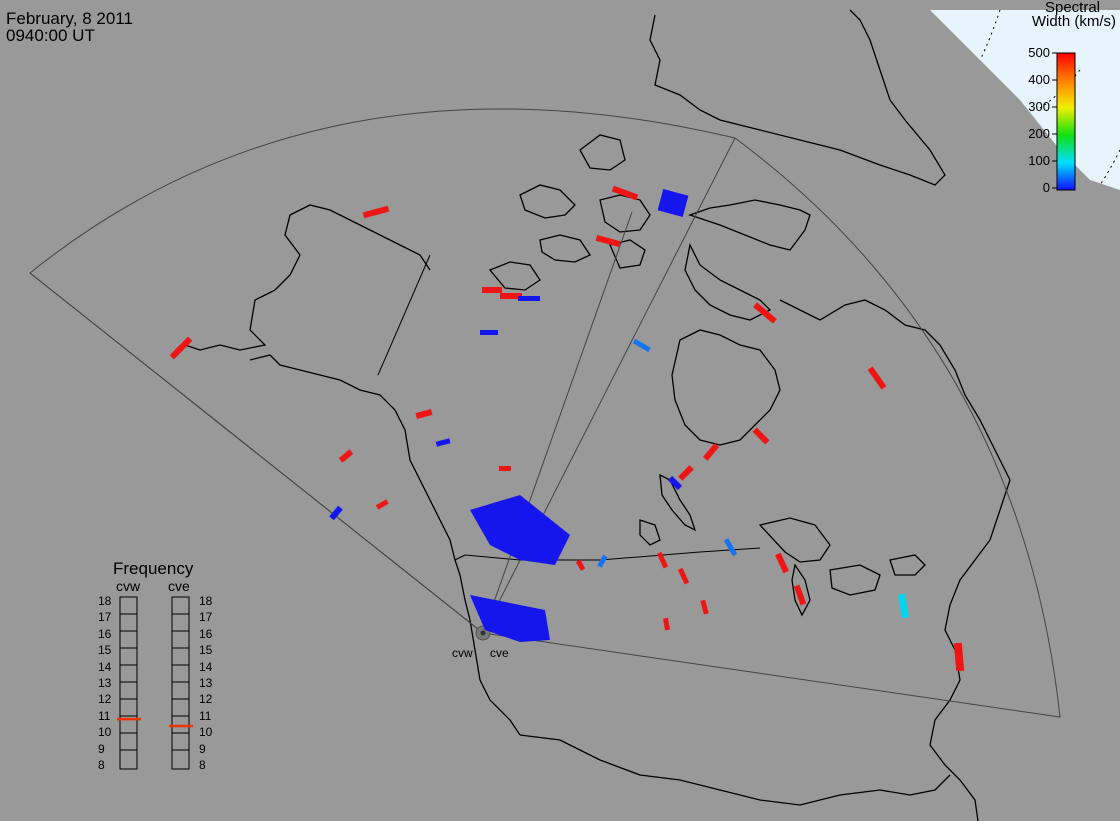 This screenshot has width=1120, height=821. I want to click on colorbar-title: Spectral, so click(1072, 8).